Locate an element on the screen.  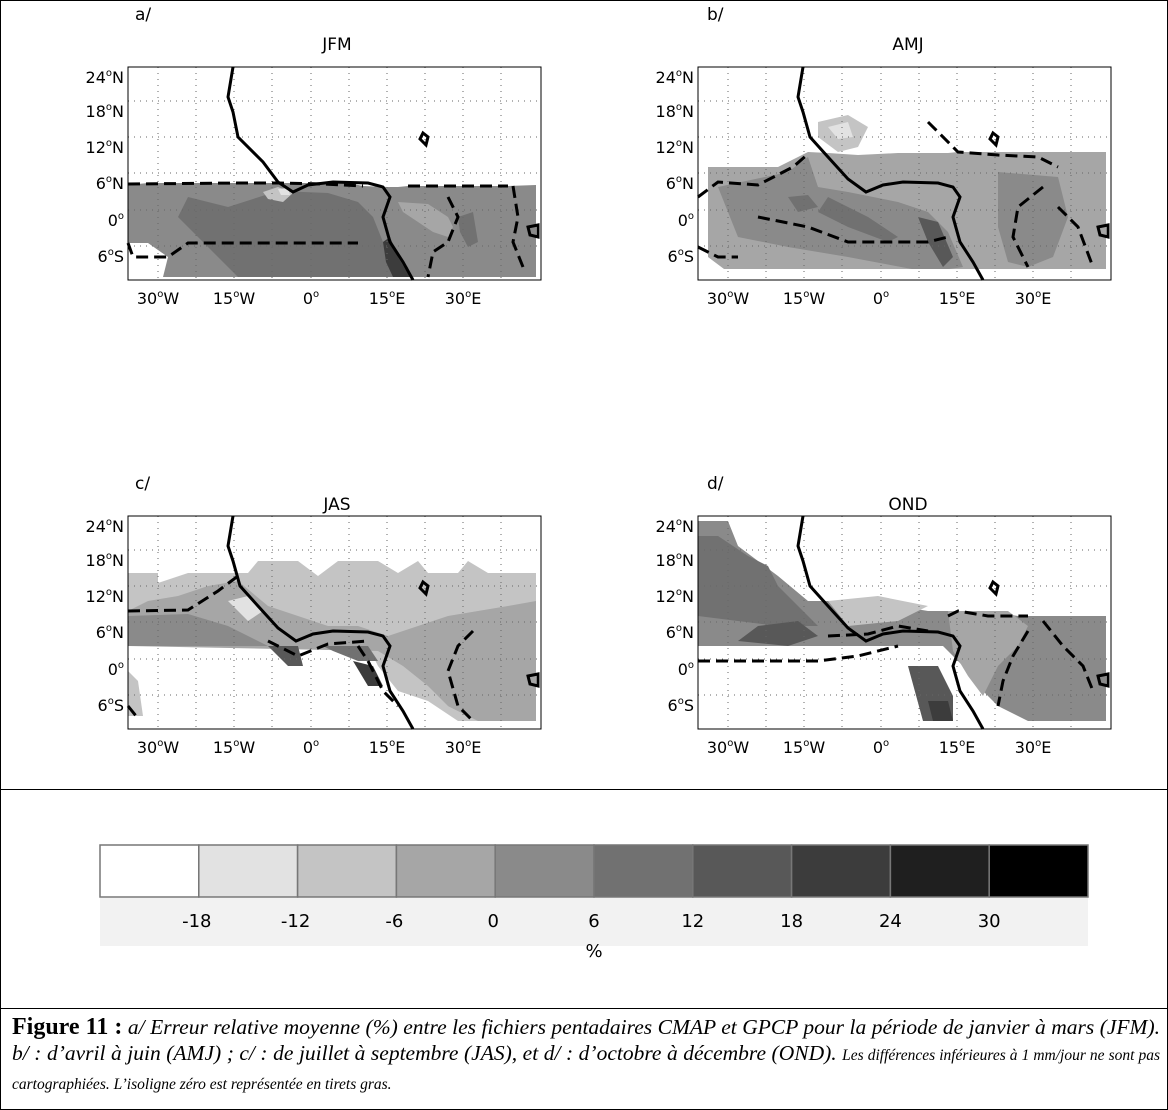
panel-title: JFM is located at coordinates (337, 45).